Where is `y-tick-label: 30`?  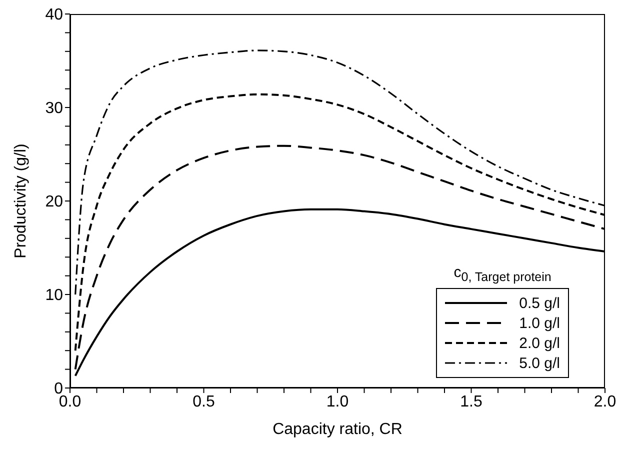 y-tick-label: 30 is located at coordinates (54, 109).